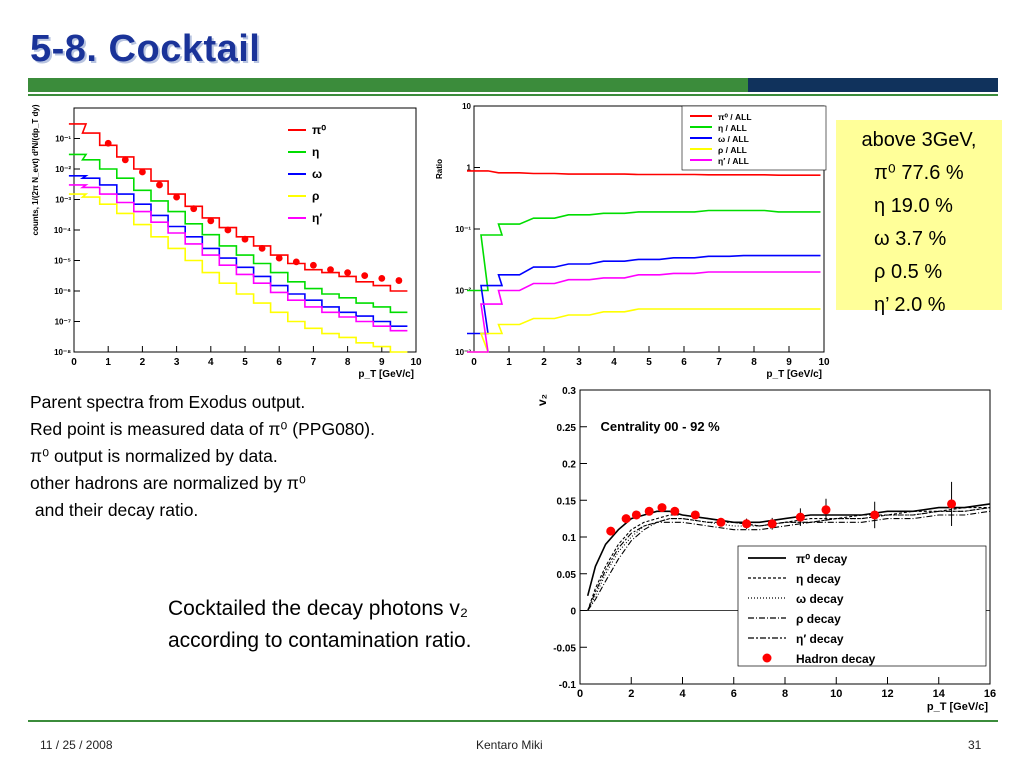  What do you see at coordinates (567, 501) in the screenshot?
I see `y-tick-label: 0.15` at bounding box center [567, 501].